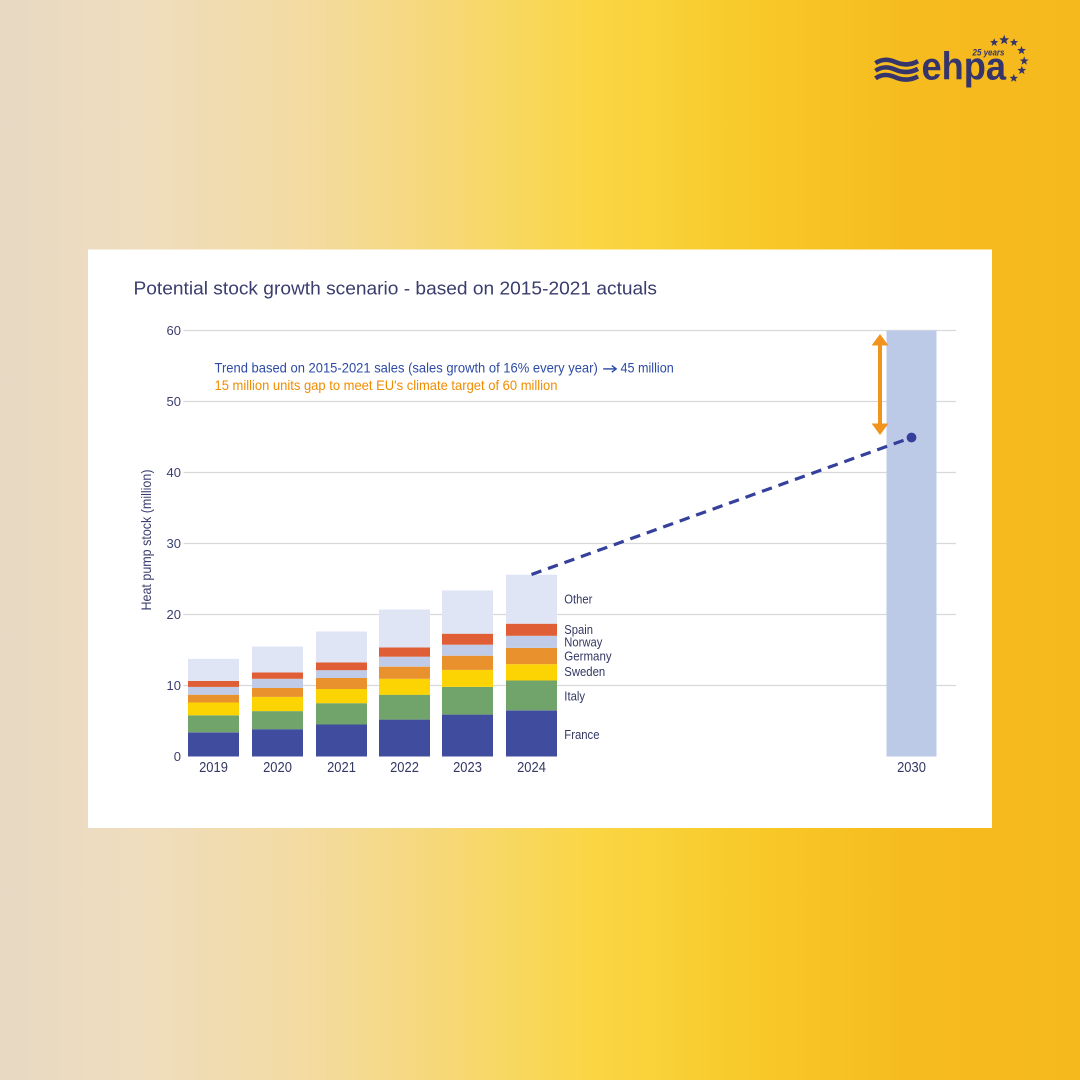 This screenshot has height=1085, width=1080. What do you see at coordinates (911, 768) in the screenshot?
I see `svg-text: 2030` at bounding box center [911, 768].